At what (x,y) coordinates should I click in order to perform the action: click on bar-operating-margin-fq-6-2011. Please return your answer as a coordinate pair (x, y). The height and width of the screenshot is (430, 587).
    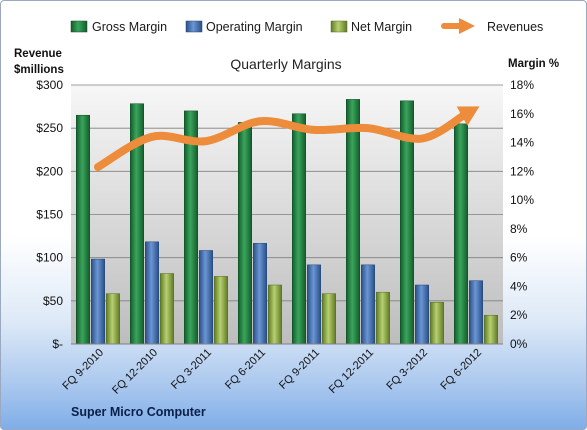
    Looking at the image, I should click on (260, 294).